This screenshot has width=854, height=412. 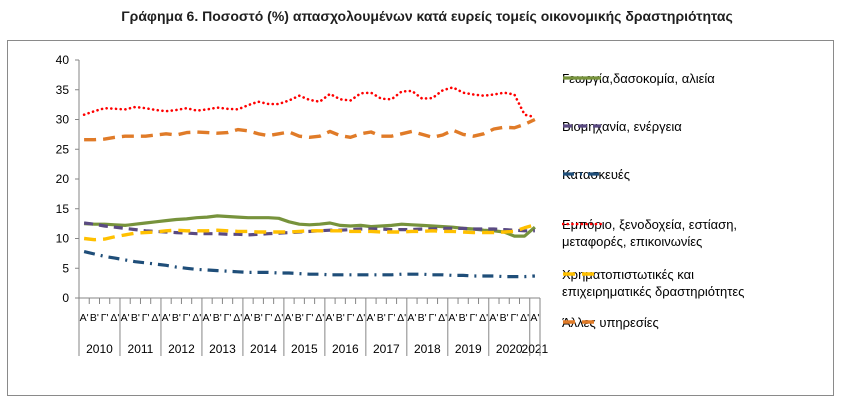 What do you see at coordinates (63, 60) in the screenshot?
I see `y-tick-label: 40` at bounding box center [63, 60].